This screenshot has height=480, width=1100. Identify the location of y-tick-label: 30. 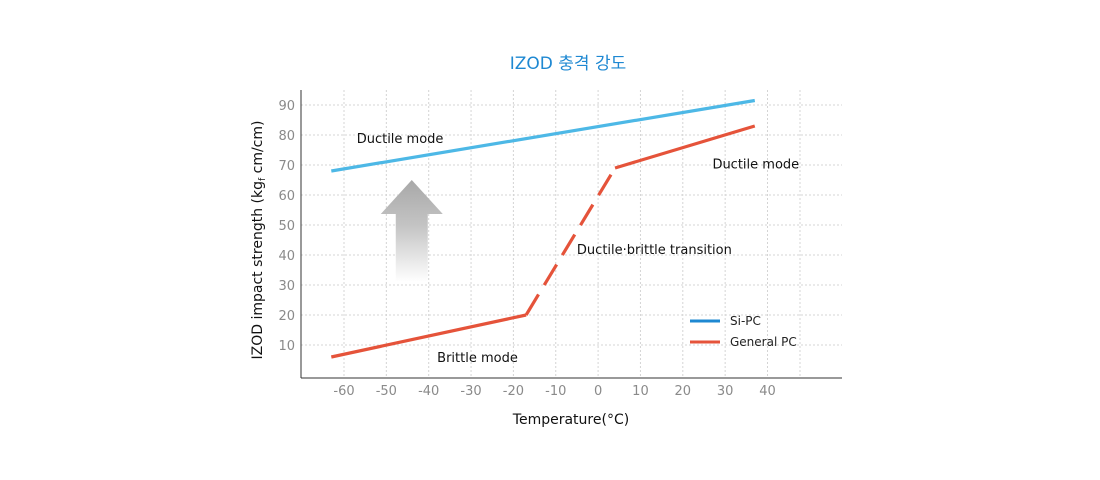
(286, 286).